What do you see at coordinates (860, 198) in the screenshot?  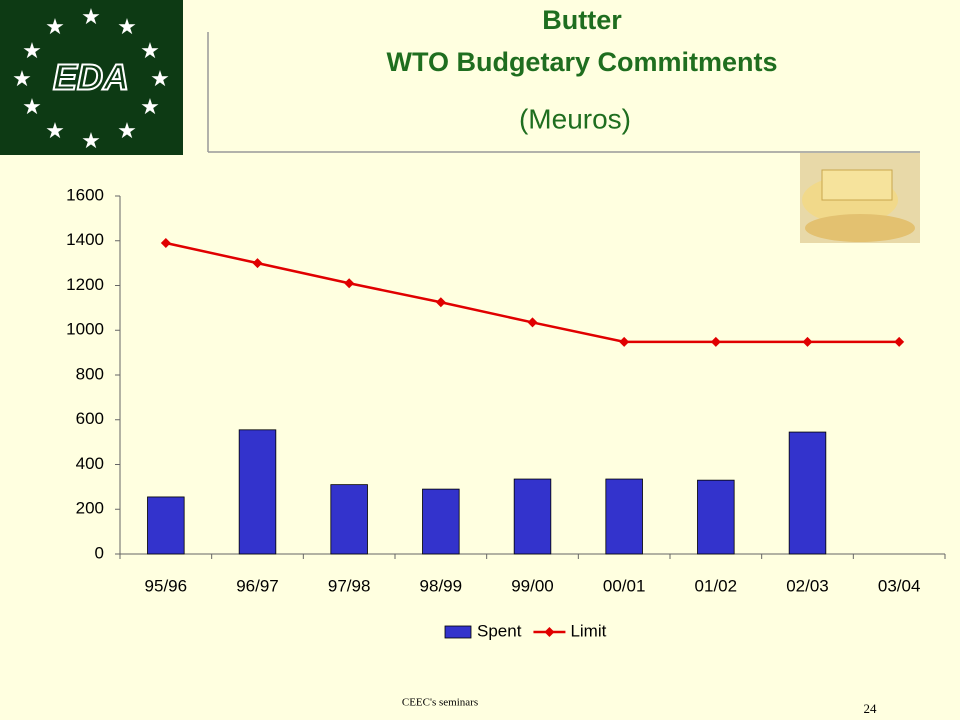 I see `cheese-image` at bounding box center [860, 198].